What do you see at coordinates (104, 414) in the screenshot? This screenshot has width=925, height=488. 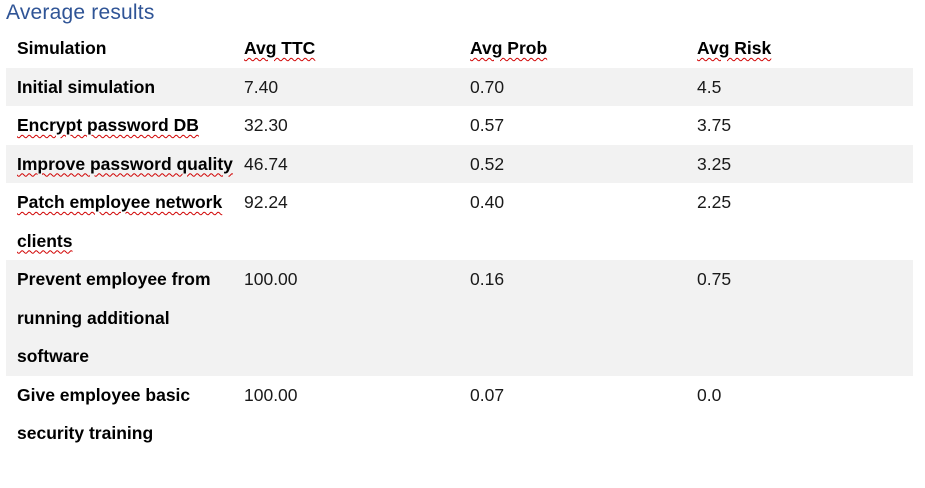 I see `cell-simulation: Give employee basic security training` at bounding box center [104, 414].